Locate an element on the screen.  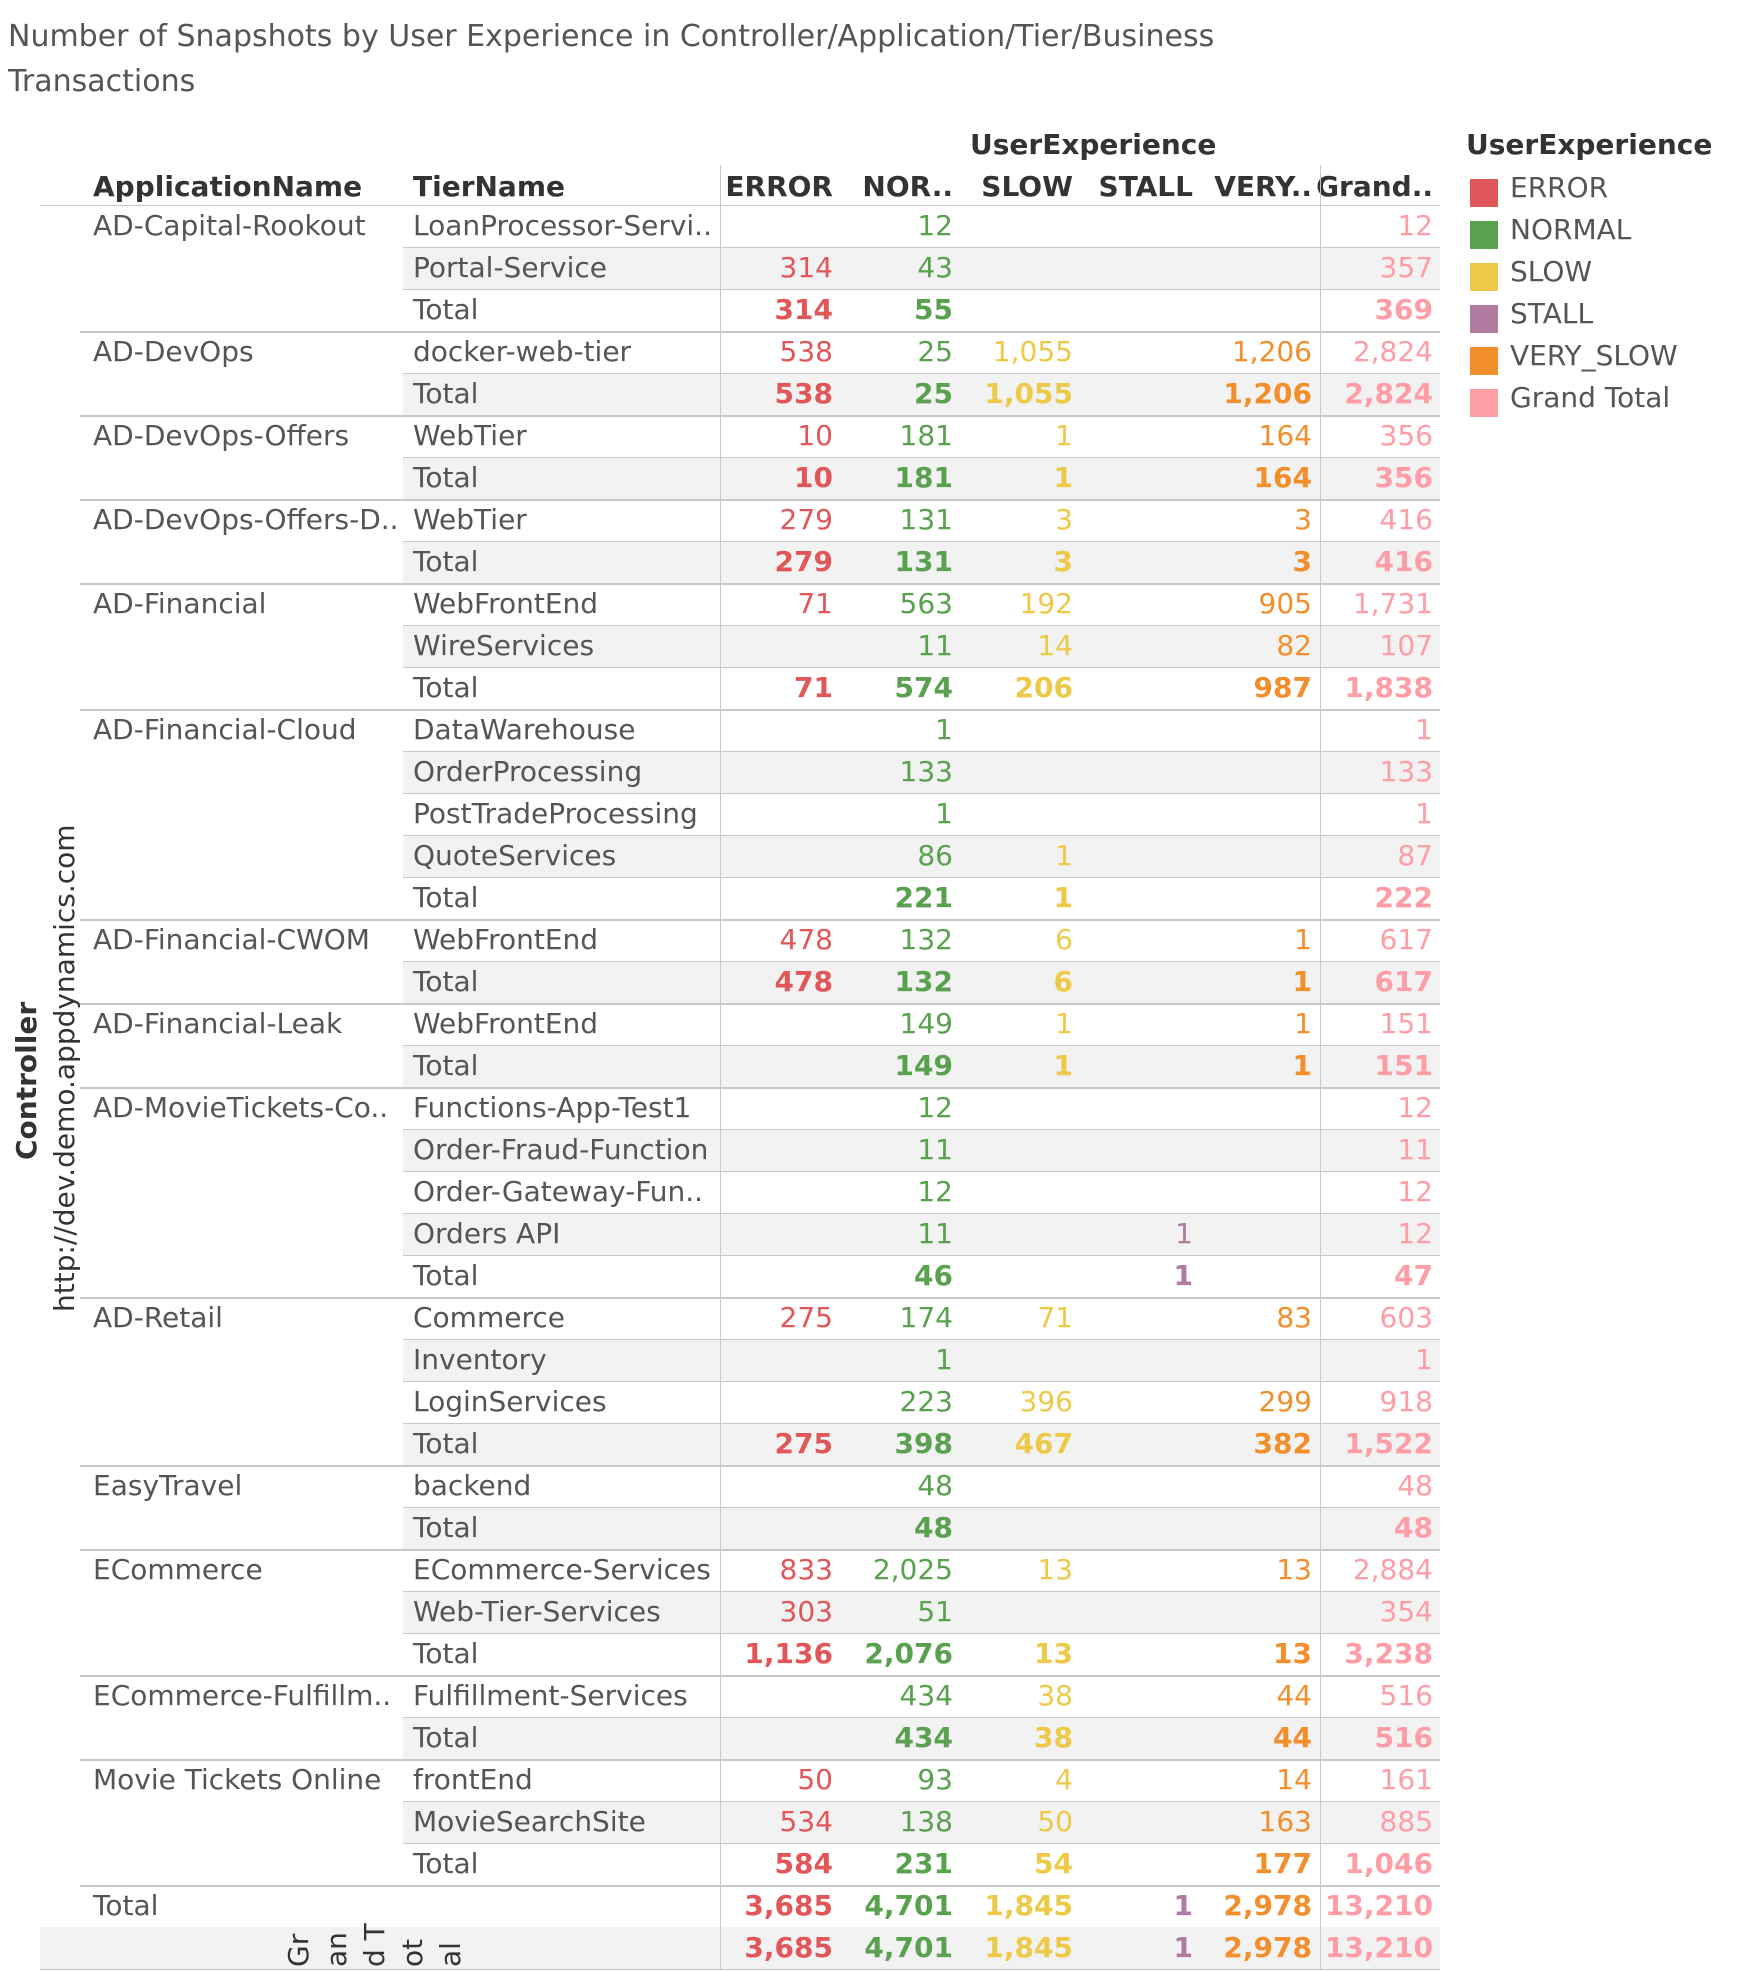
tier-name: Inventory is located at coordinates (480, 1359).